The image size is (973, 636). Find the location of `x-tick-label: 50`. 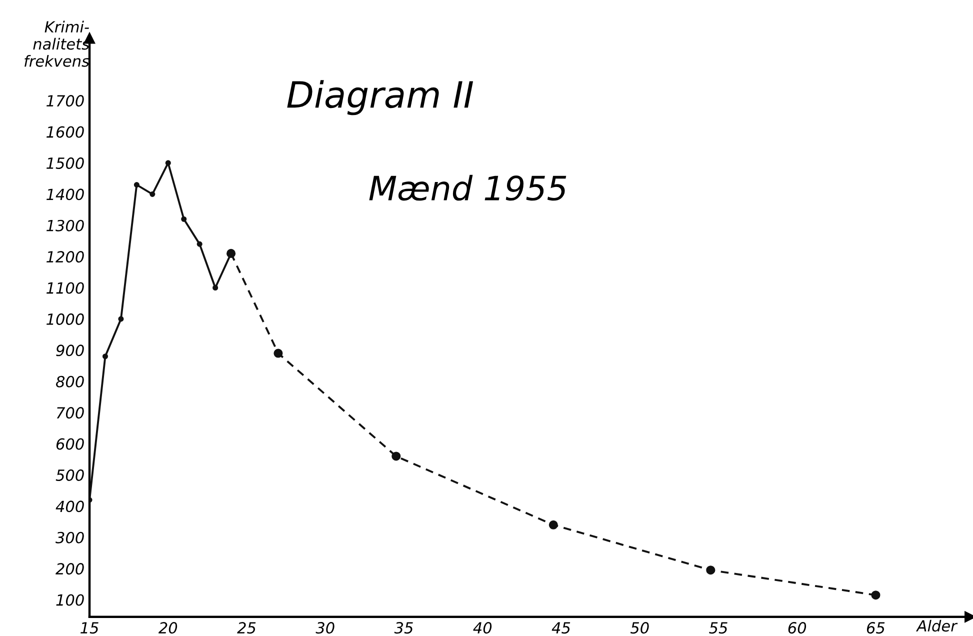

x-tick-label: 50 is located at coordinates (639, 628).